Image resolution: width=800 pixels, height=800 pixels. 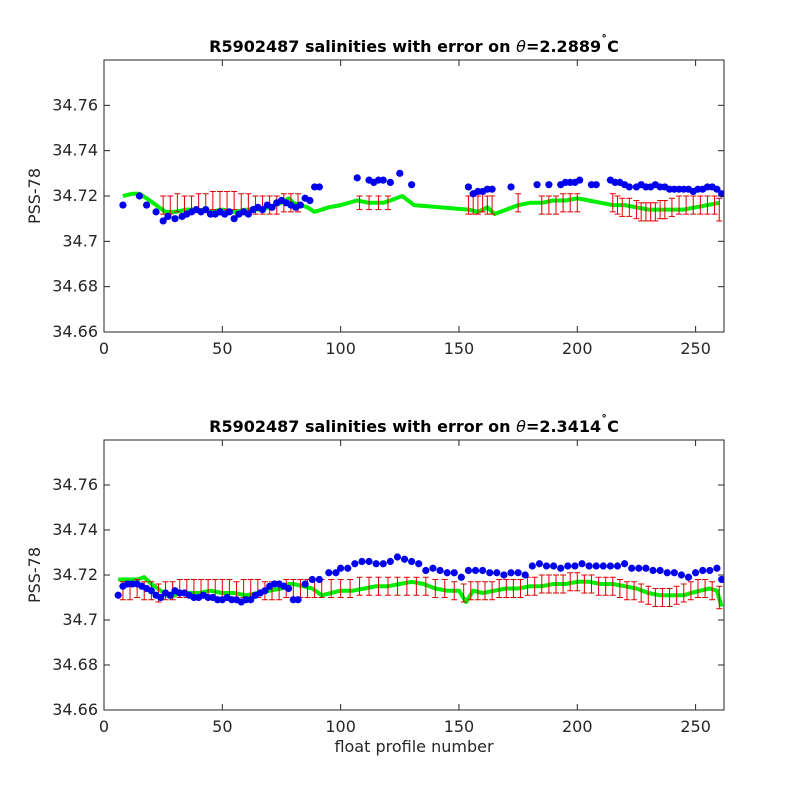 What do you see at coordinates (34, 575) in the screenshot?
I see `y-axis-label: PSS-78` at bounding box center [34, 575].